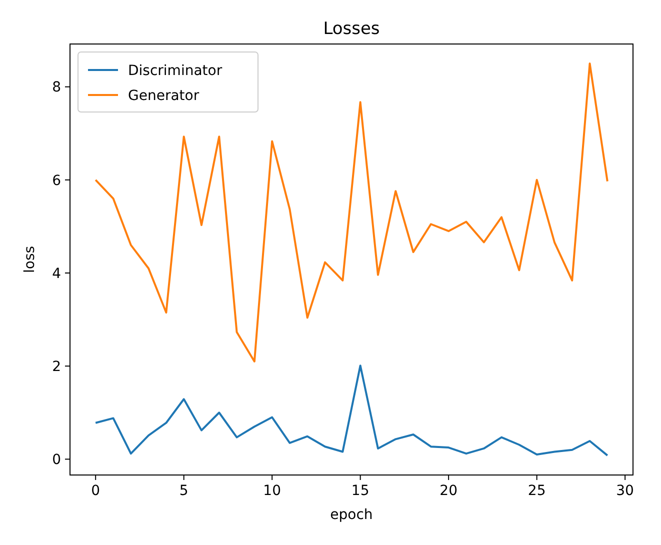 Image resolution: width=661 pixels, height=545 pixels. What do you see at coordinates (183, 491) in the screenshot?
I see `x-tick-label: 5` at bounding box center [183, 491].